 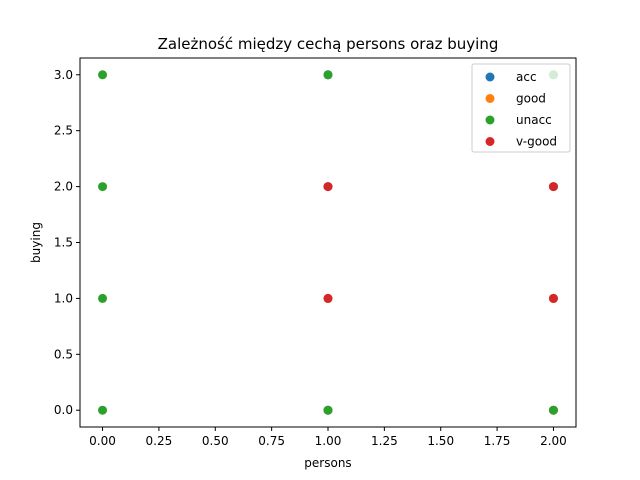 What do you see at coordinates (490, 141) in the screenshot?
I see `legend-marker-v-good` at bounding box center [490, 141].